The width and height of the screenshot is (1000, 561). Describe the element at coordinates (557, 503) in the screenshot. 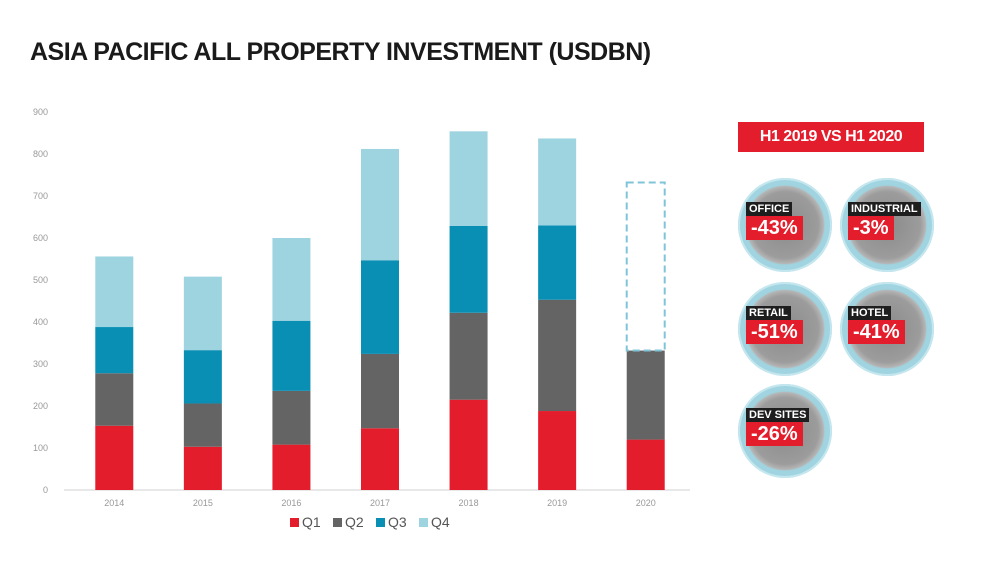

I see `x-tick-label: 2019` at that location.